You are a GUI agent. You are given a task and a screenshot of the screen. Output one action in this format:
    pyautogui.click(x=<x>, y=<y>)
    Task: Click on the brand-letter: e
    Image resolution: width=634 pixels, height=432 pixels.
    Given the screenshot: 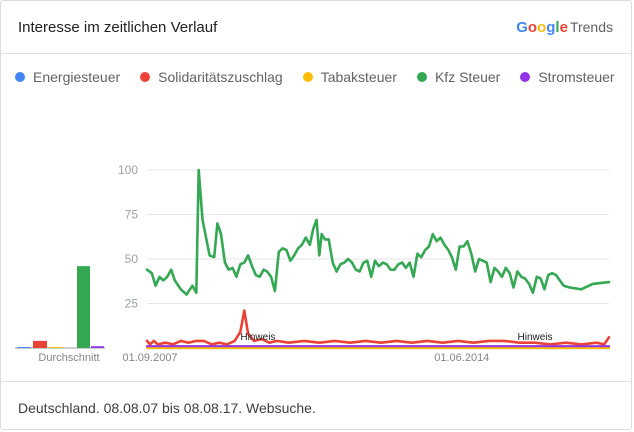 What is the action you would take?
    pyautogui.click(x=563, y=27)
    